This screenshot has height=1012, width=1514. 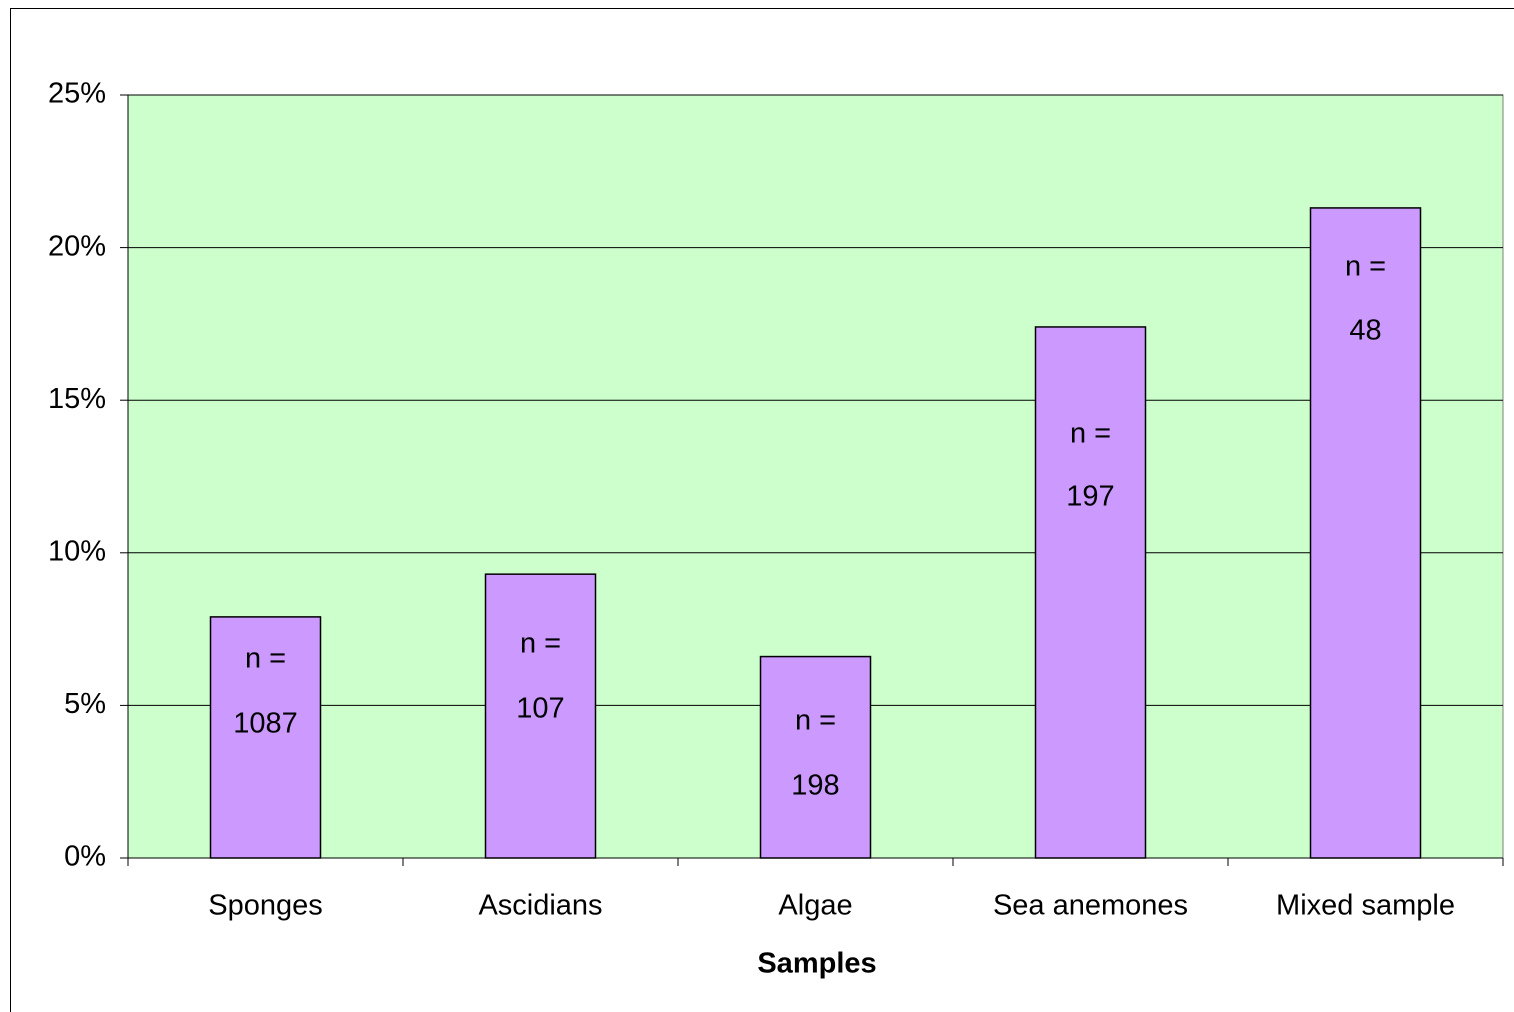 I want to click on y-tick-label: 25%, so click(x=77, y=94).